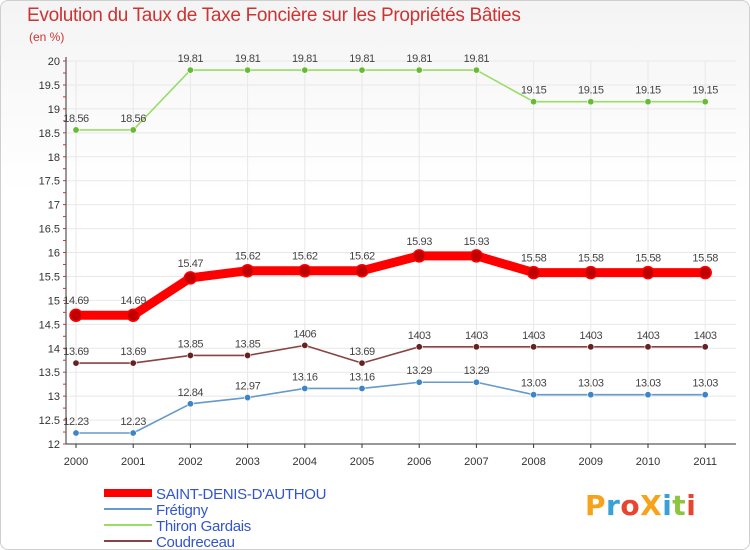  Describe the element at coordinates (54, 254) in the screenshot. I see `y-tick-label: 16` at that location.